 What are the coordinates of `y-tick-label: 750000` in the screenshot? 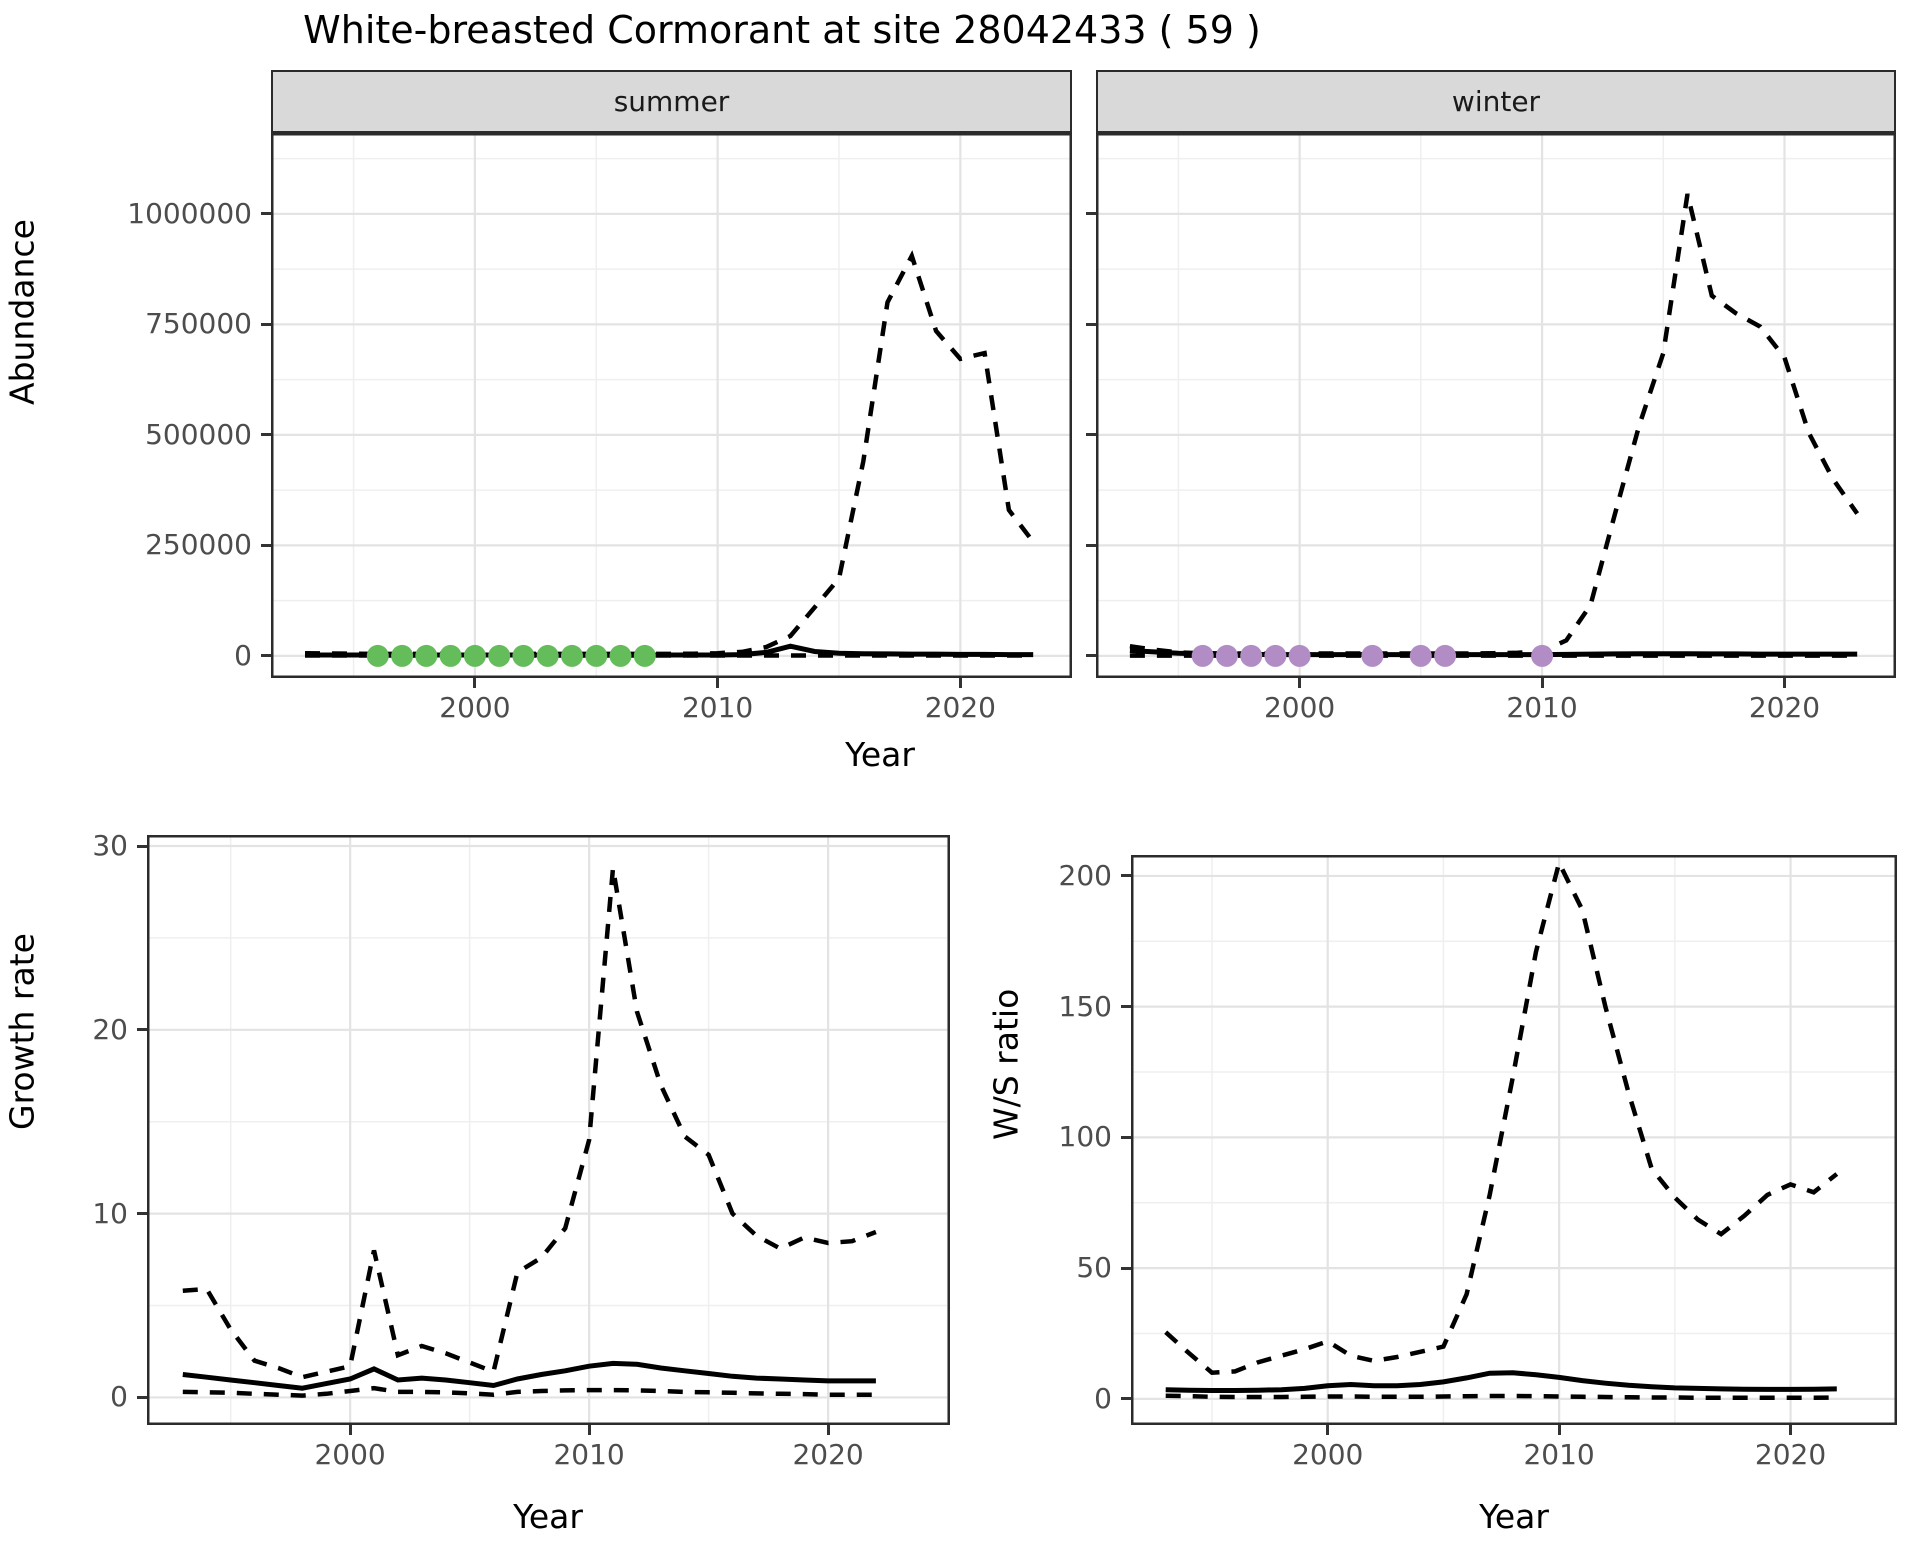 It's located at (198, 324).